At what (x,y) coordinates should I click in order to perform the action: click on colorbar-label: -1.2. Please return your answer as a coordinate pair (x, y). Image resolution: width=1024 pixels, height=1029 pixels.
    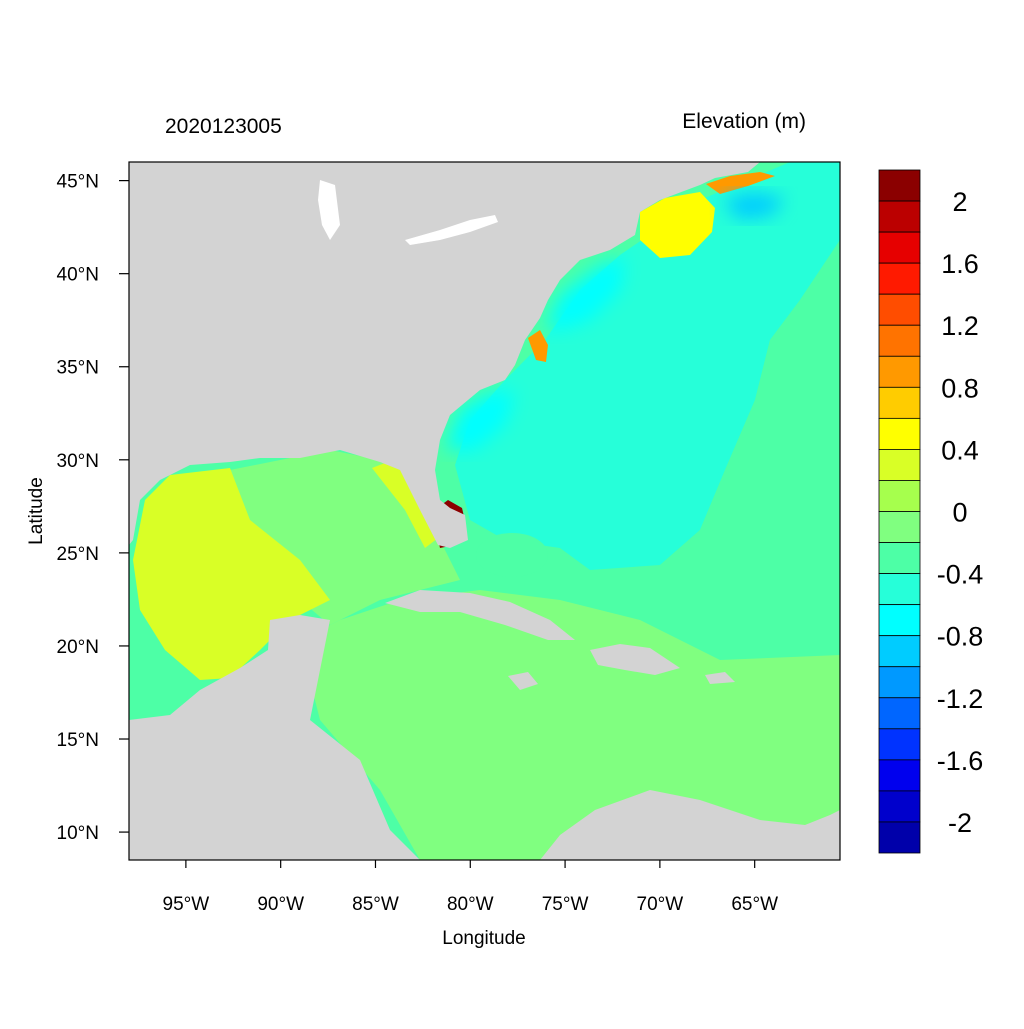
    Looking at the image, I should click on (960, 699).